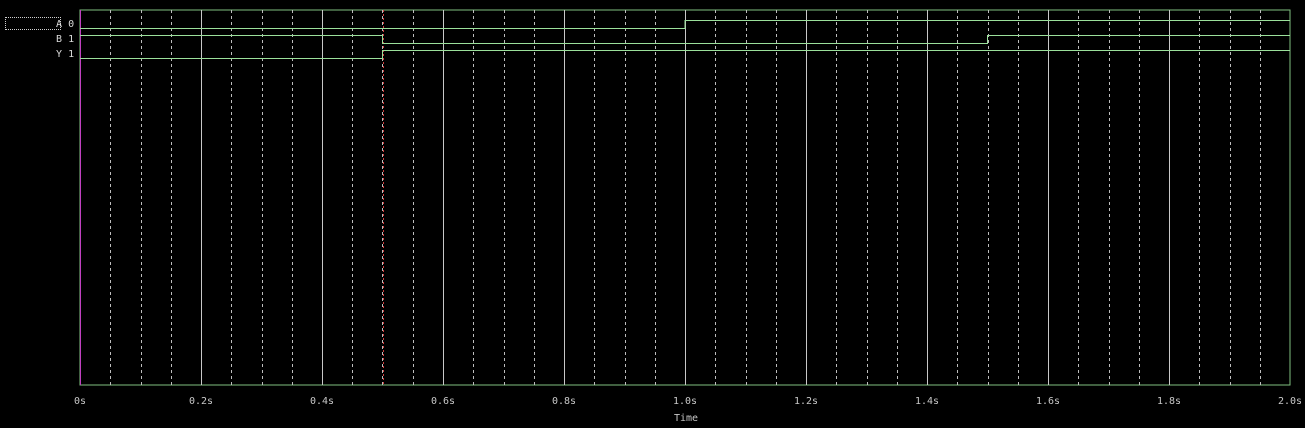 This screenshot has width=1305, height=428. Describe the element at coordinates (65, 24) in the screenshot. I see `signal-label-a: A 0` at that location.